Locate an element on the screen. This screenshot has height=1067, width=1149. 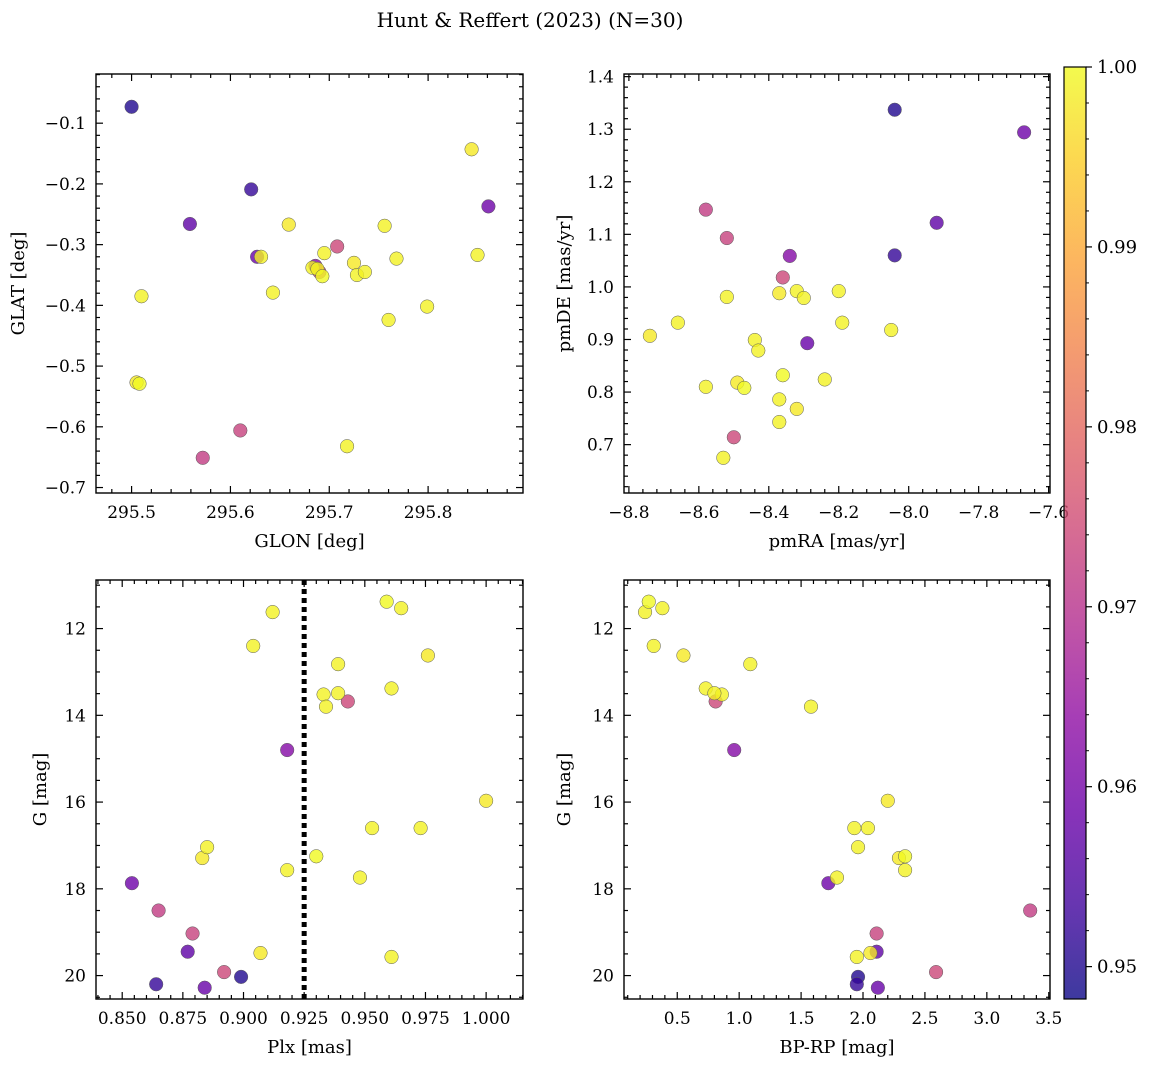
x-tick-label: 0.975 is located at coordinates (425, 1019).